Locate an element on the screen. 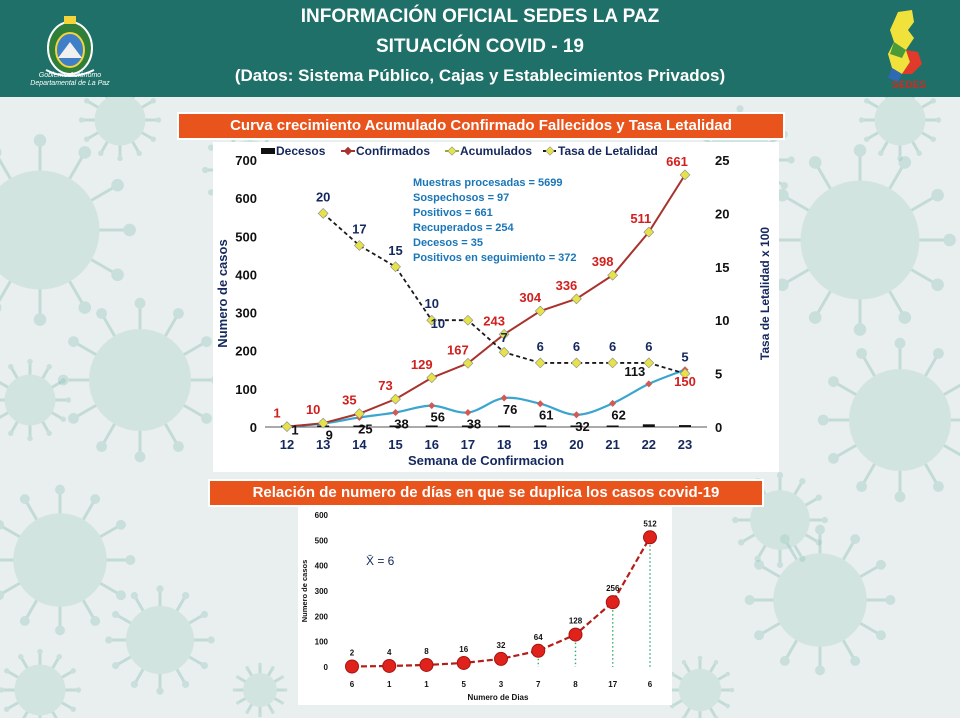 This screenshot has width=960, height=718. y-tick-label: 300 is located at coordinates (322, 591).